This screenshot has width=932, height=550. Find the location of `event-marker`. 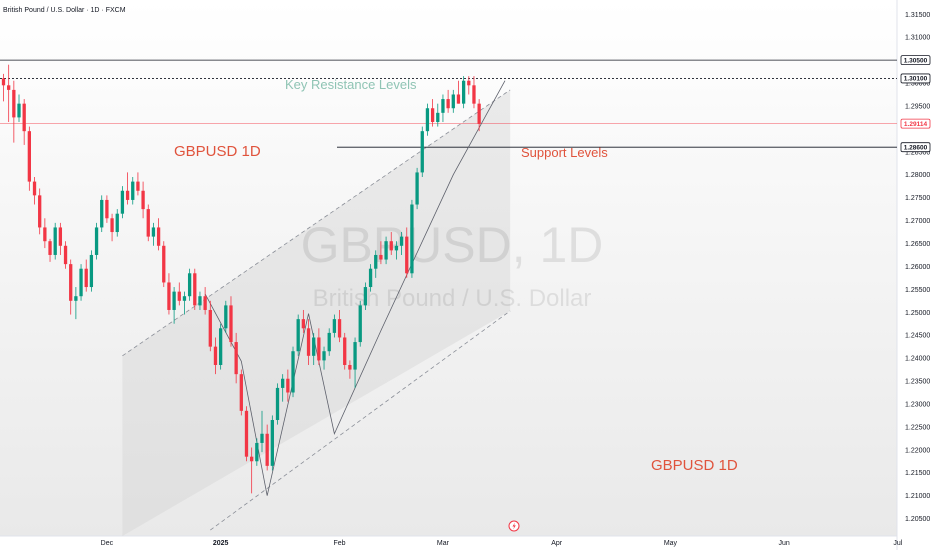

event-marker is located at coordinates (514, 526).